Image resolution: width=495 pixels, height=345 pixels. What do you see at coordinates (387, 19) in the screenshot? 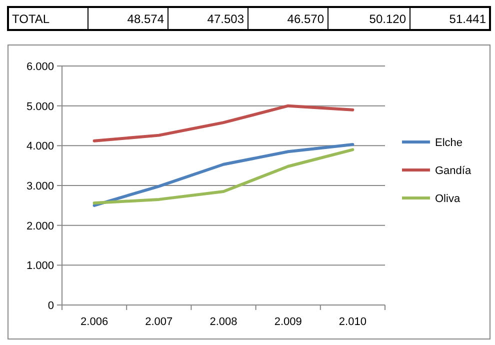
I see `text: 50.120` at bounding box center [387, 19].